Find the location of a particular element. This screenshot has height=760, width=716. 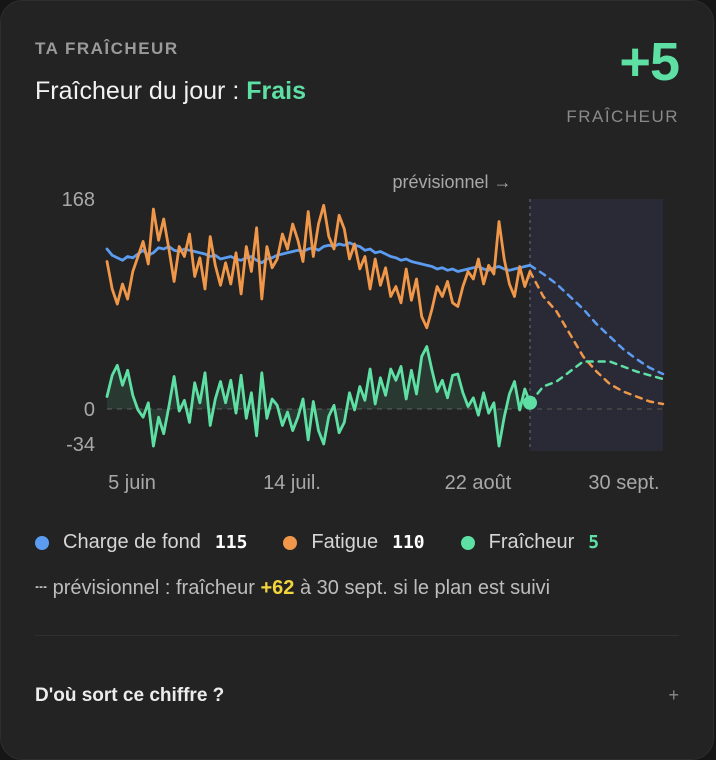

legend-value-fraicheur: 5 is located at coordinates (594, 542).